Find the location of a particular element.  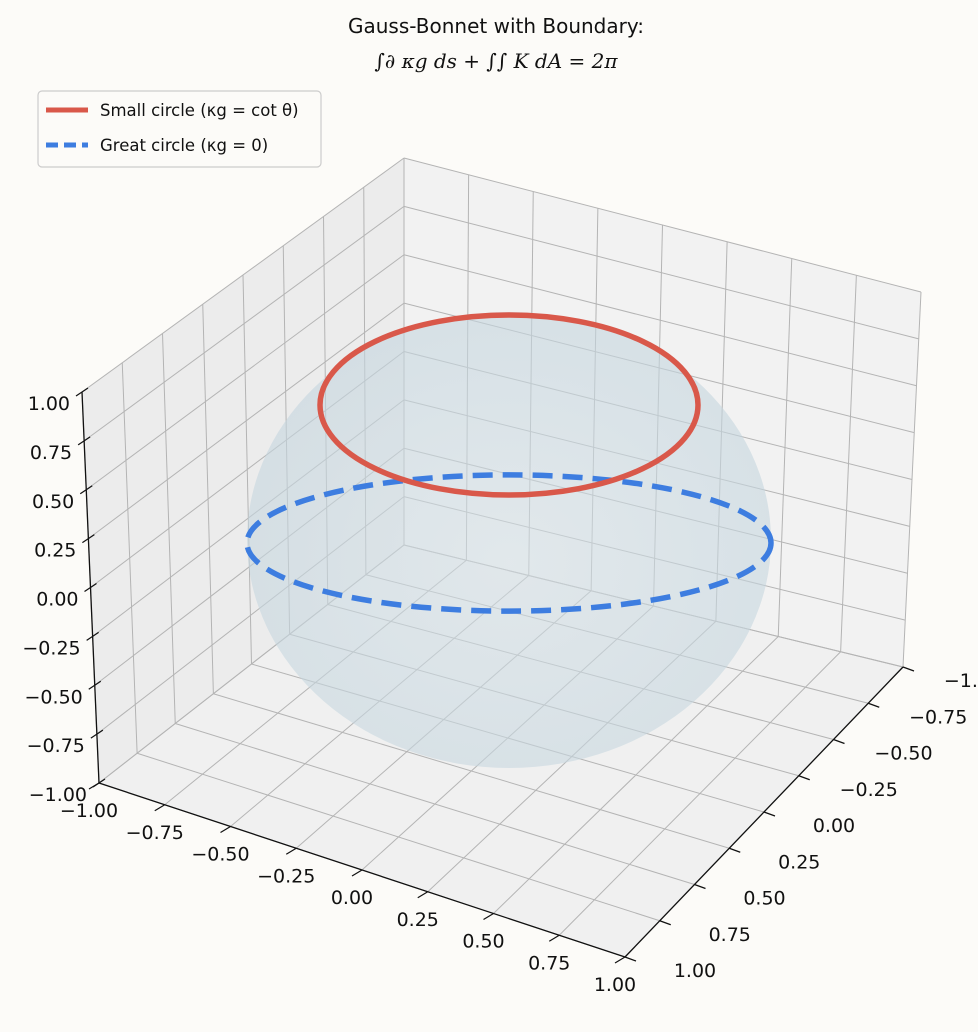

x-tick-label-4: 0.00 is located at coordinates (352, 898).